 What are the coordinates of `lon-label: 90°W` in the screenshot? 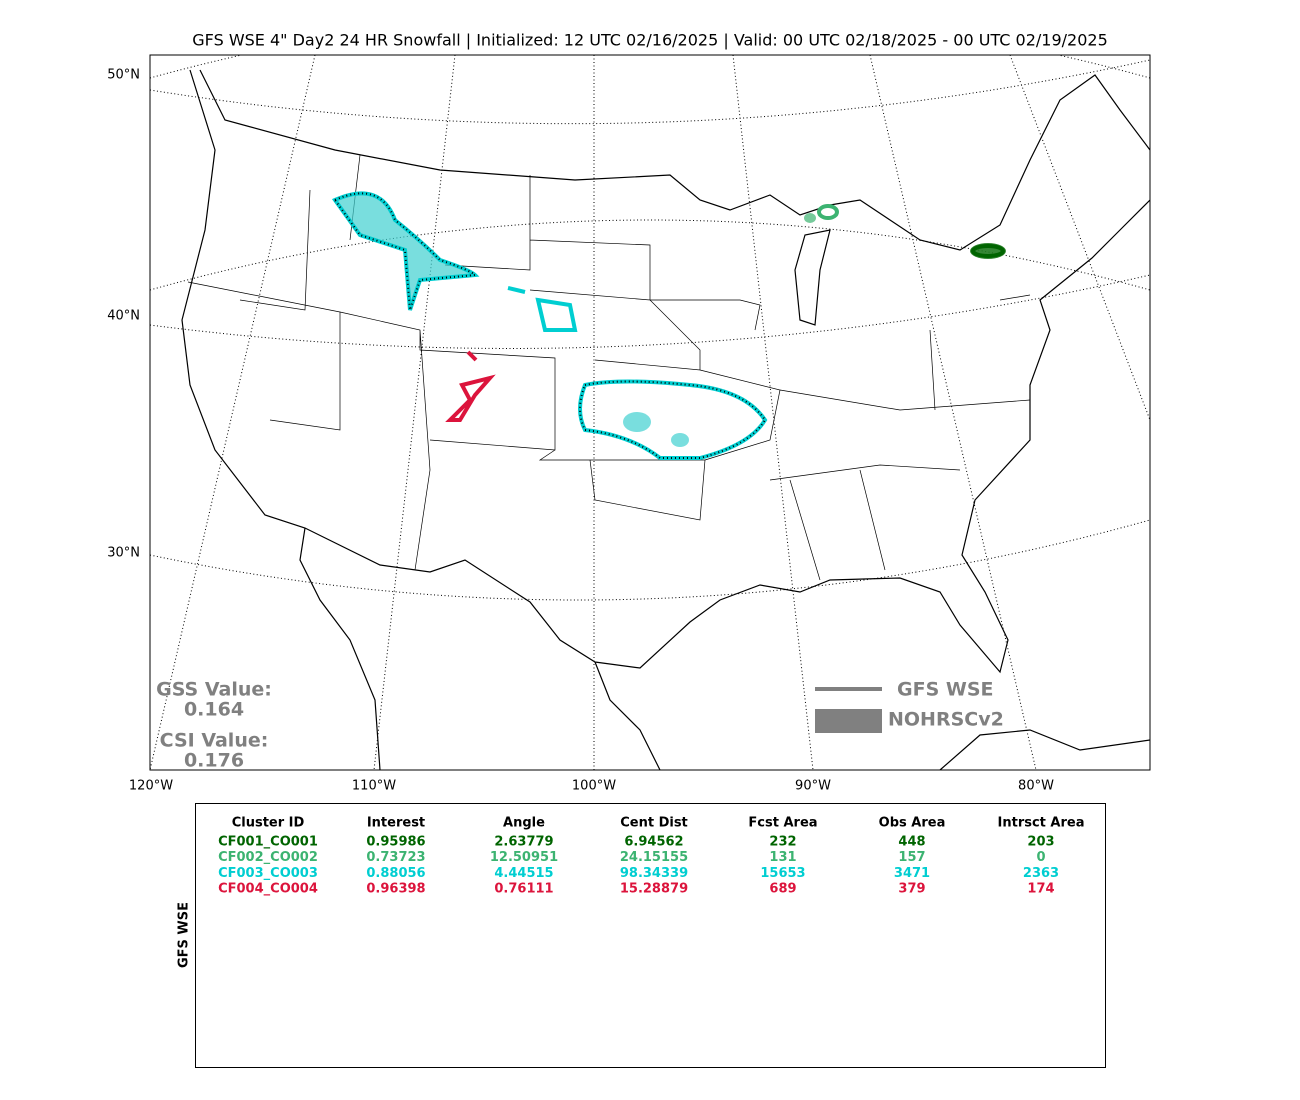 It's located at (813, 786).